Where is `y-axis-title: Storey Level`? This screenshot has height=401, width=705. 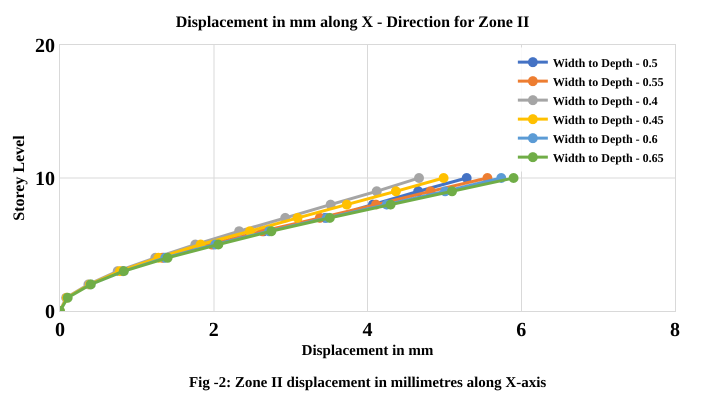 y-axis-title: Storey Level is located at coordinates (19, 177).